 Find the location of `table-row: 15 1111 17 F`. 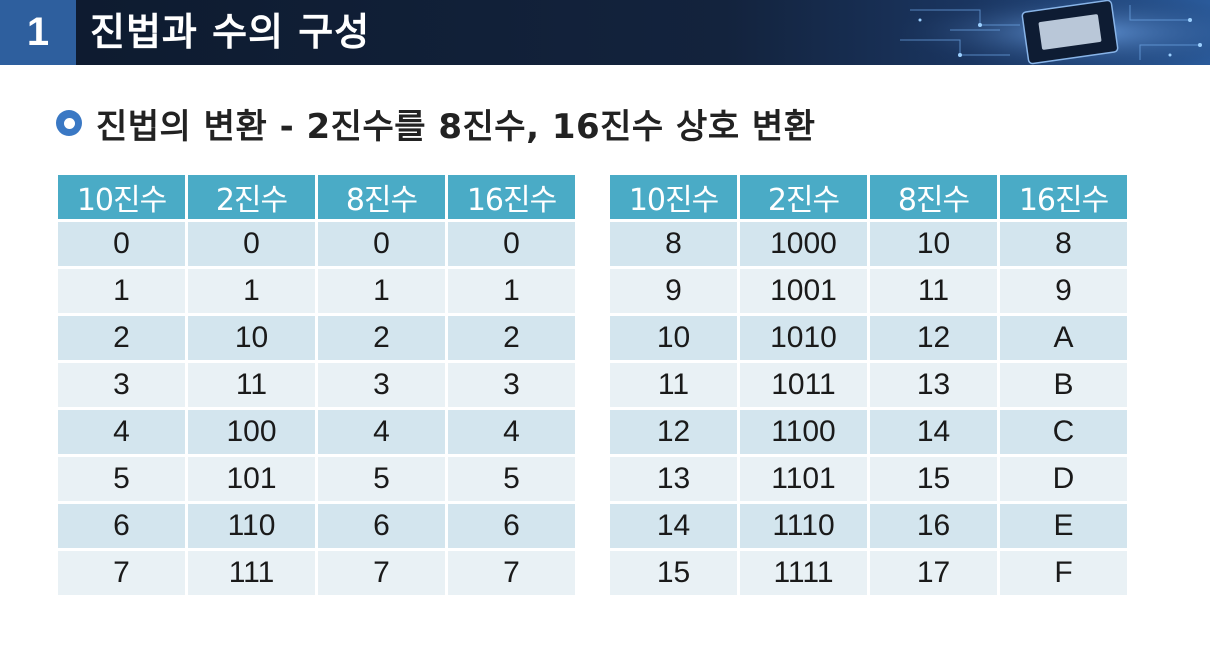

table-row: 15 1111 17 F is located at coordinates (868, 573).